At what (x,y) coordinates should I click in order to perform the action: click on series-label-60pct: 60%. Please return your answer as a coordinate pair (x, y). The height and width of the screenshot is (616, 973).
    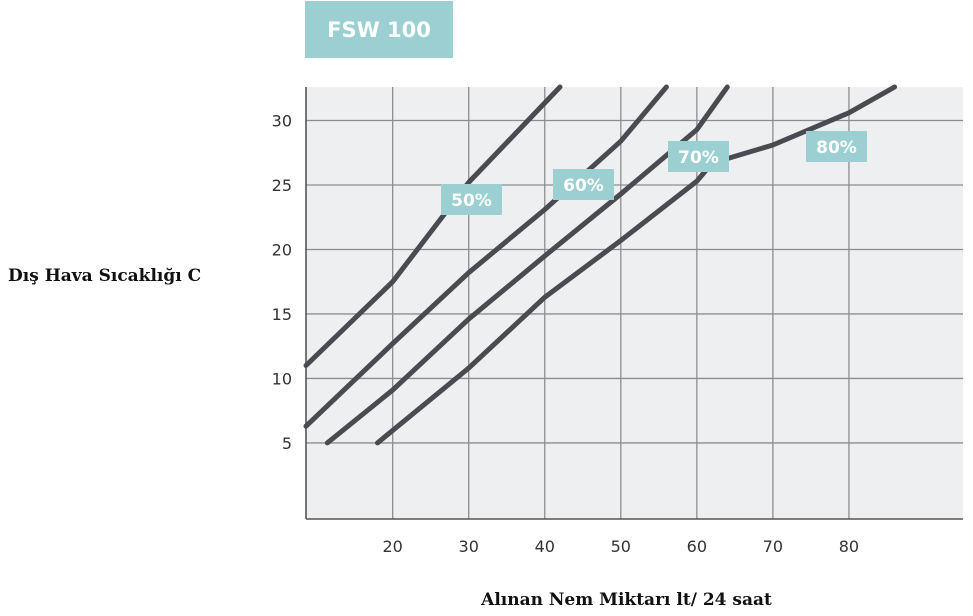
    Looking at the image, I should click on (583, 186).